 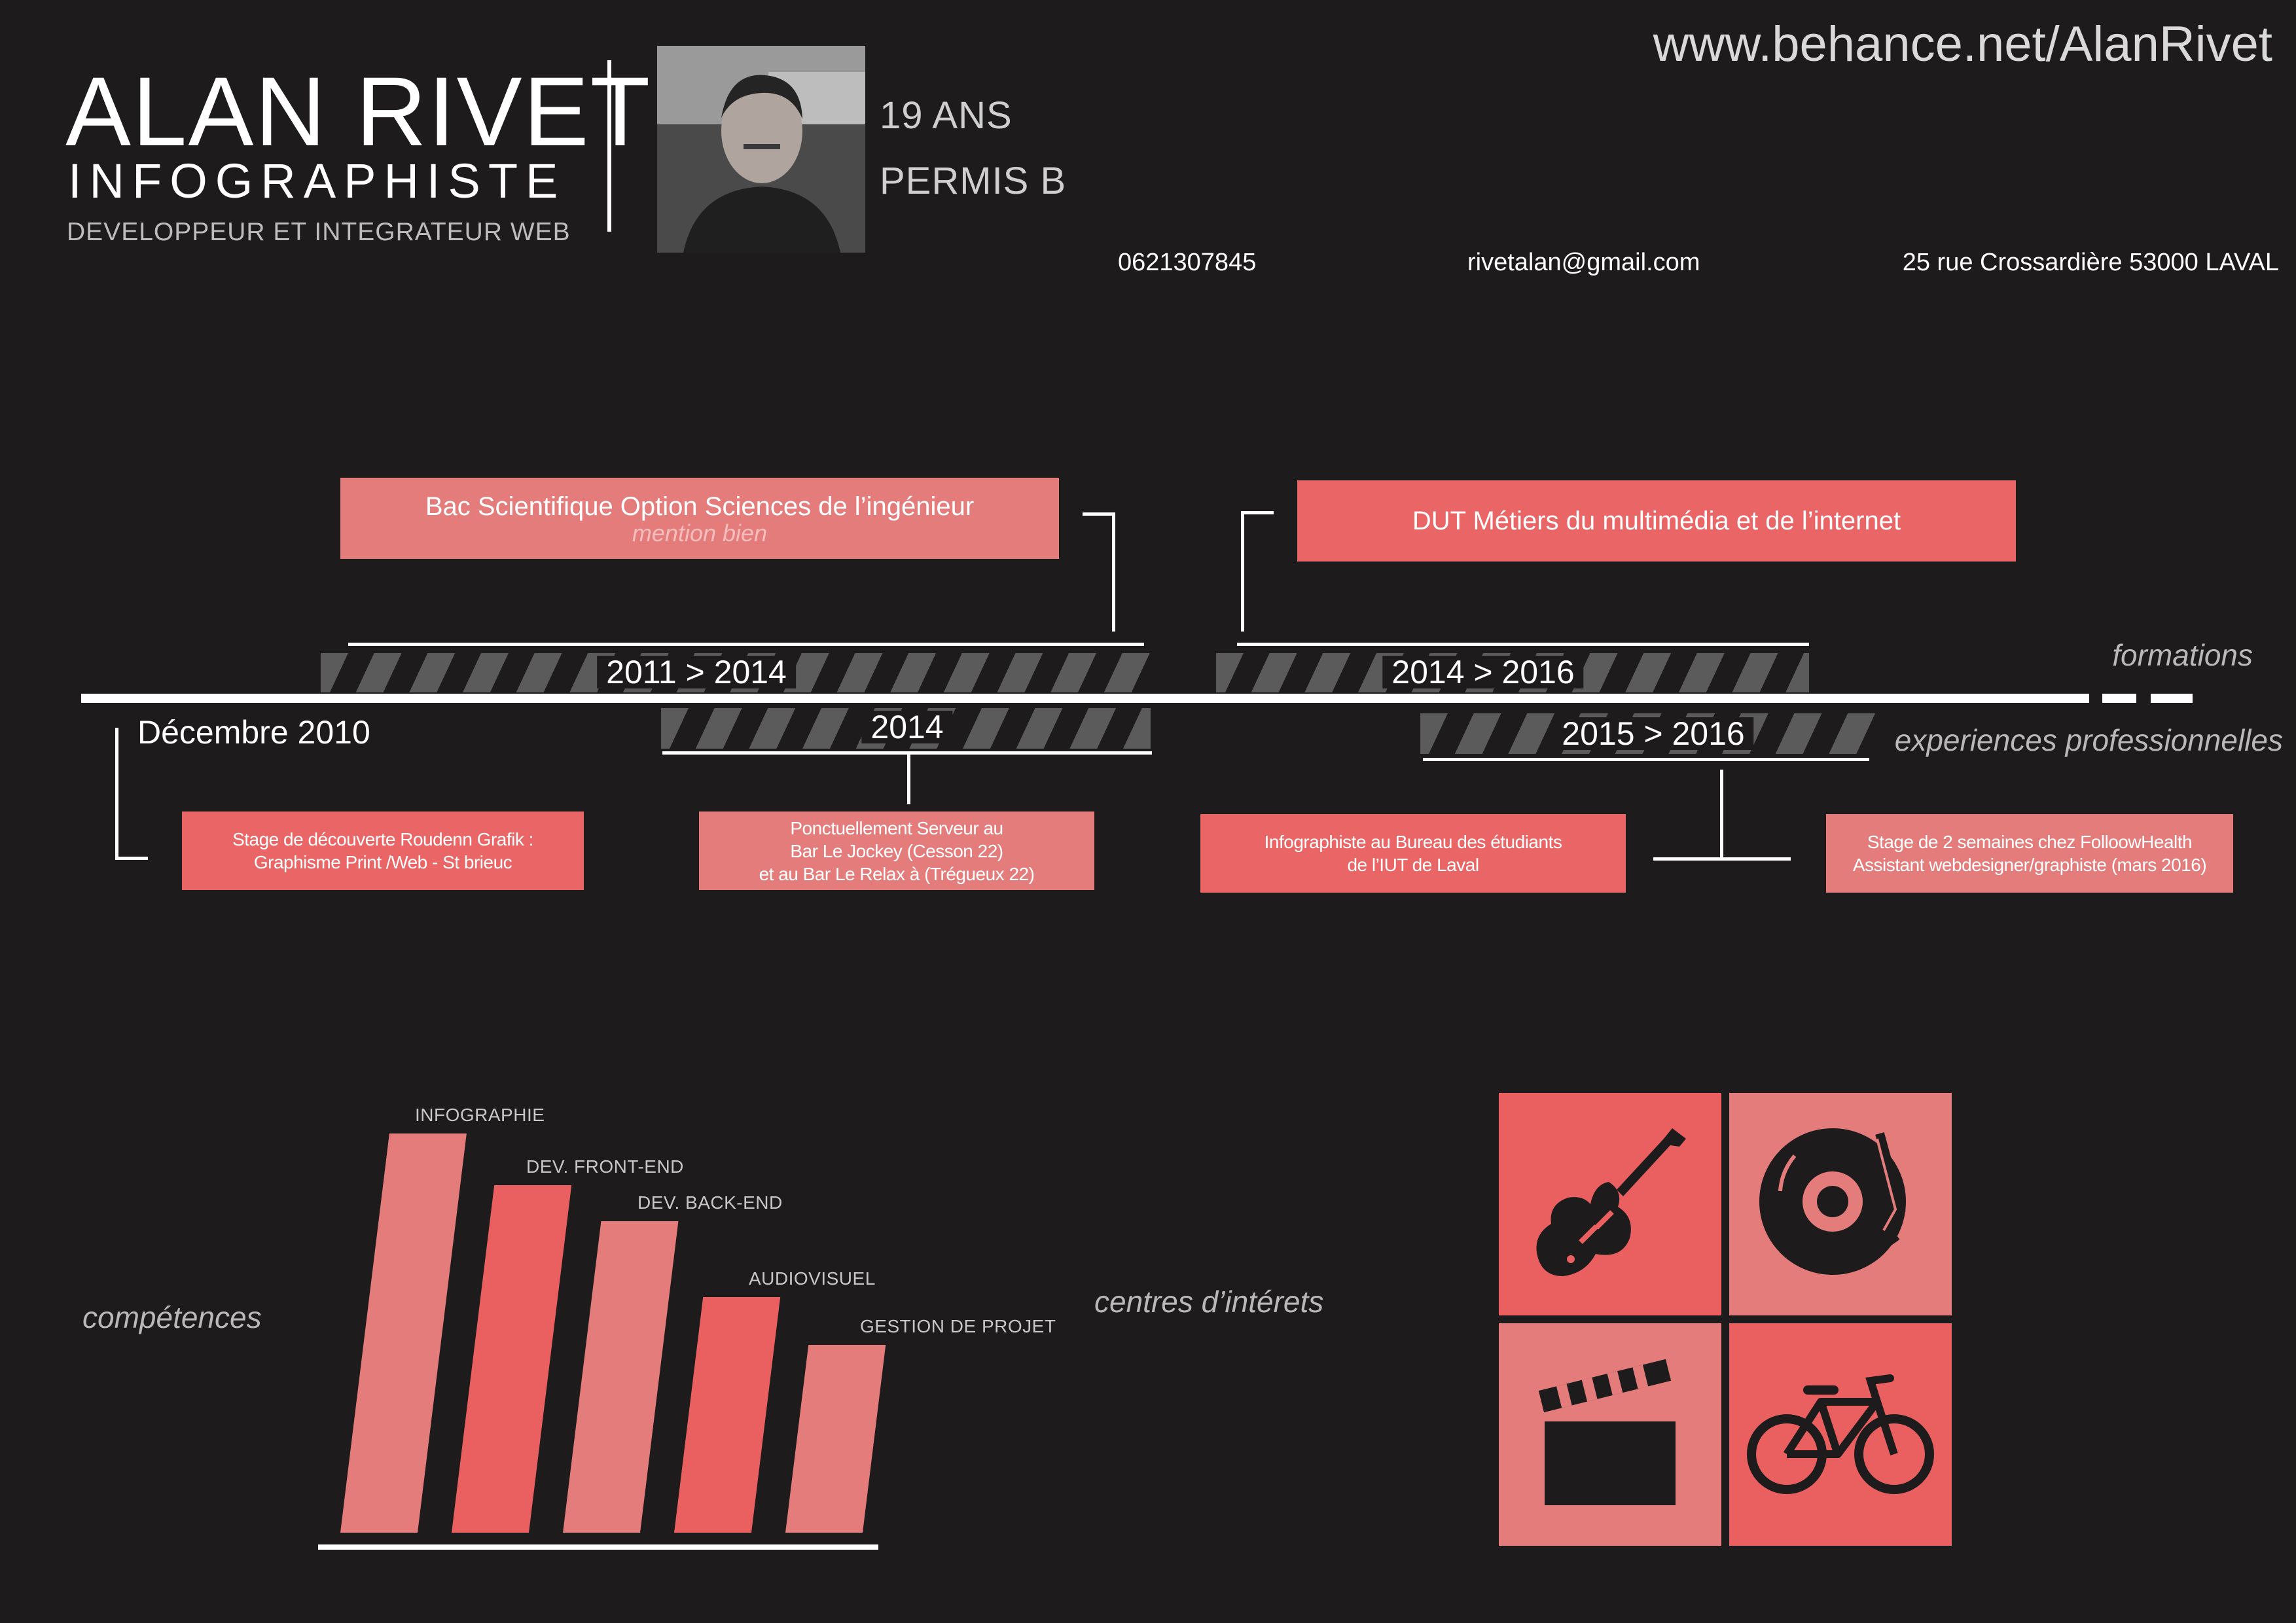 I want to click on experience-serveur-line-3: et au Bar Le Relax à (Trégueux 22), so click(x=897, y=874).